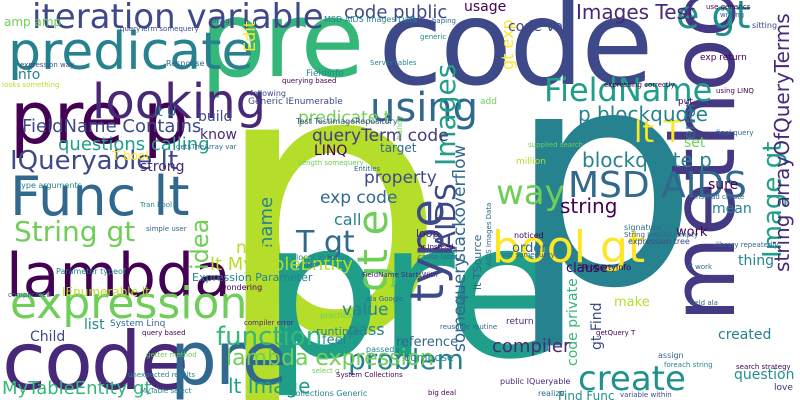 This screenshot has width=800, height=400. I want to click on word-select-q: select q, so click(326, 371).